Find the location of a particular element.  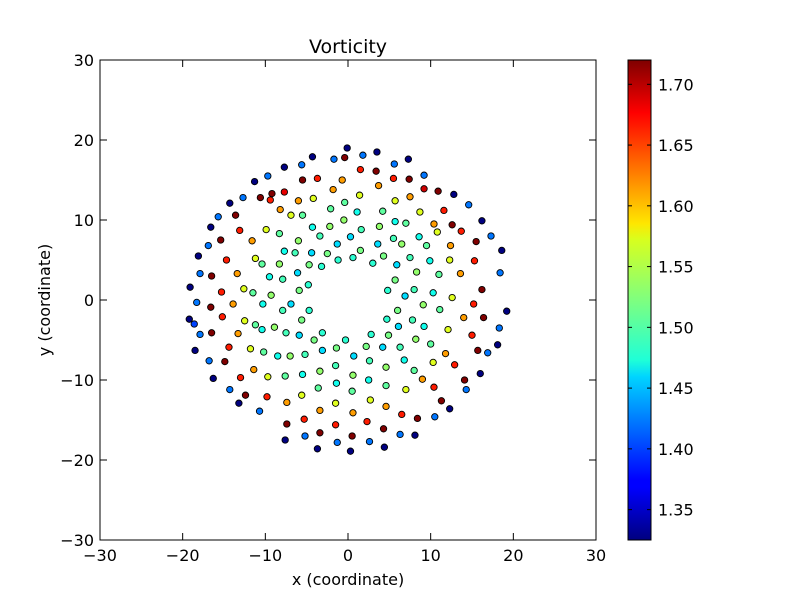

x-tick-label: −10 is located at coordinates (265, 555).